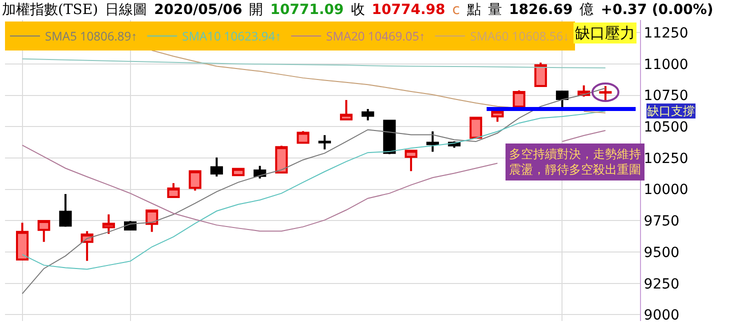 This screenshot has width=740, height=327. What do you see at coordinates (198, 10) in the screenshot?
I see `text: 2020/05/06` at bounding box center [198, 10].